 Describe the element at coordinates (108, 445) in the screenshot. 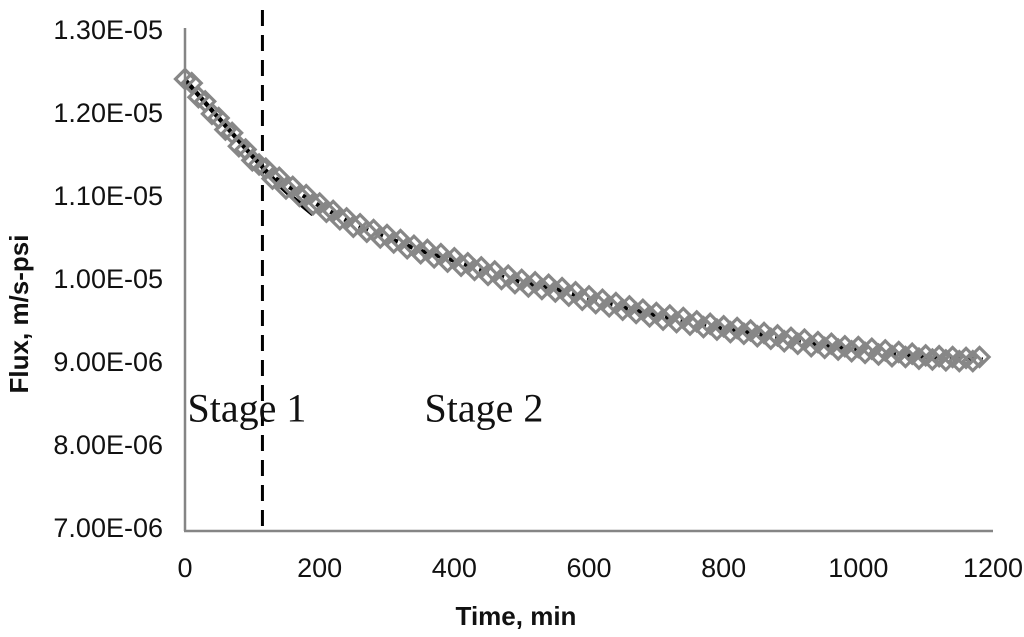

I see `y-tick-label: 8.00E-06` at that location.